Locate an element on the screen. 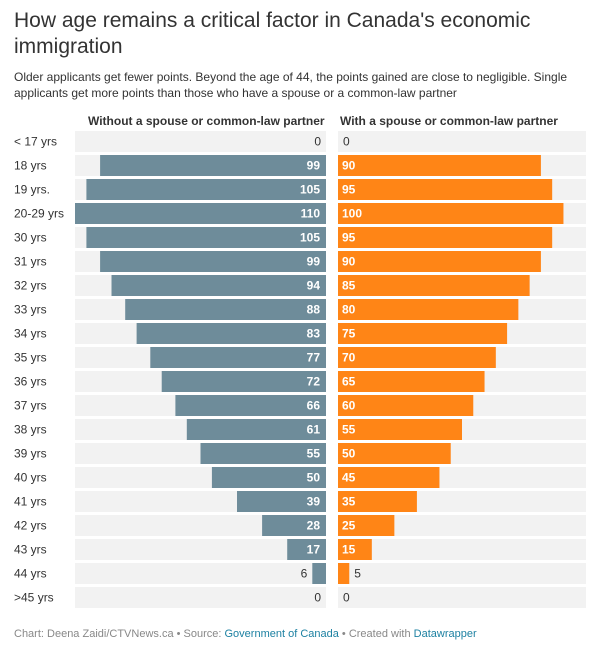 The image size is (595, 647). left-data-label: 6 is located at coordinates (304, 574).